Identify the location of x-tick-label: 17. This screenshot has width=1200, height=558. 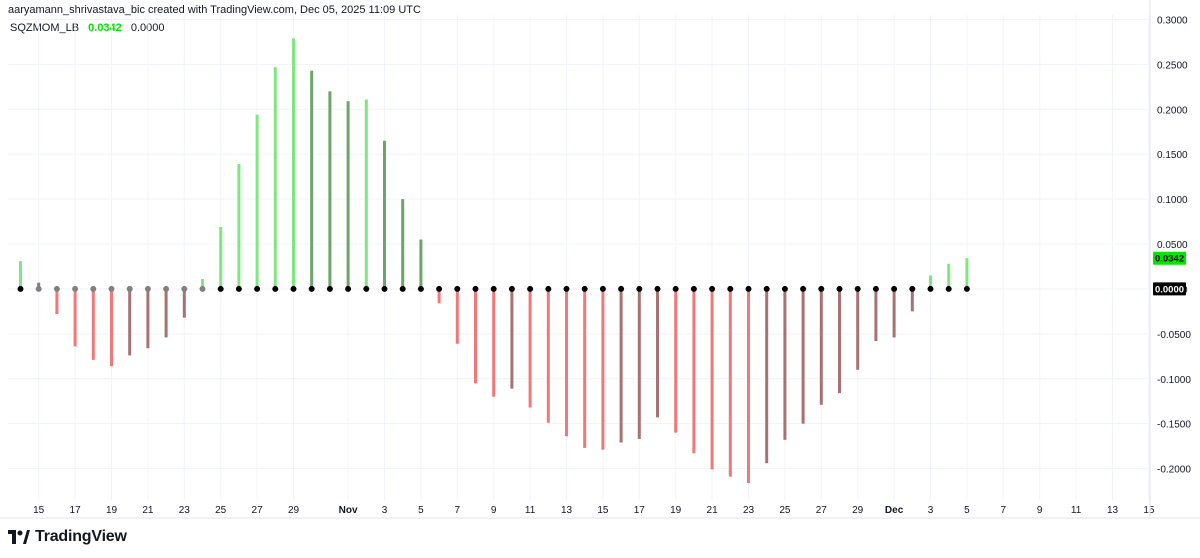
(76, 510).